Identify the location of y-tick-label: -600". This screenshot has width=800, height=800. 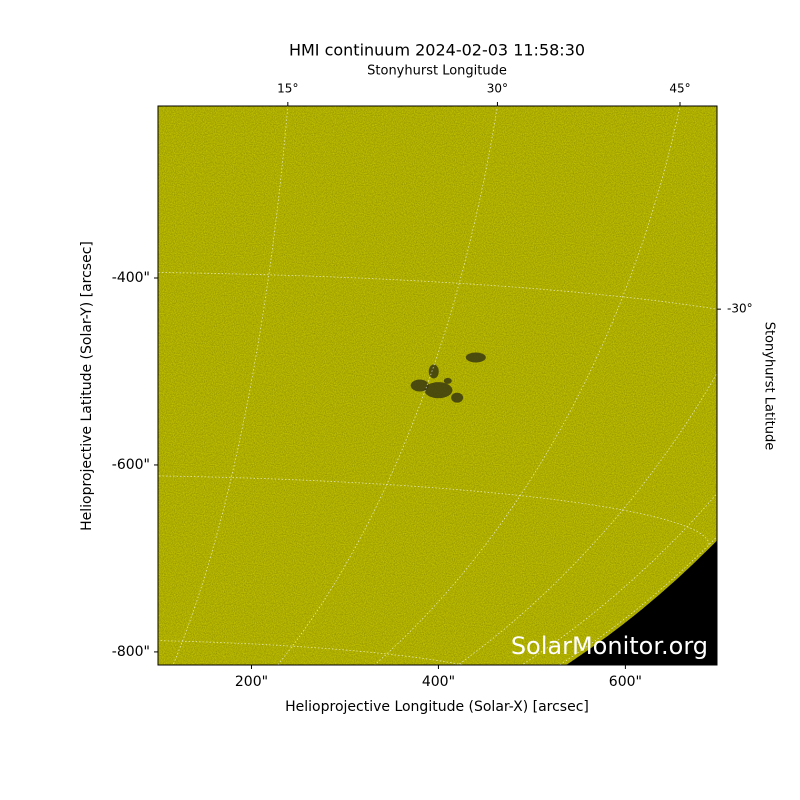
(131, 465).